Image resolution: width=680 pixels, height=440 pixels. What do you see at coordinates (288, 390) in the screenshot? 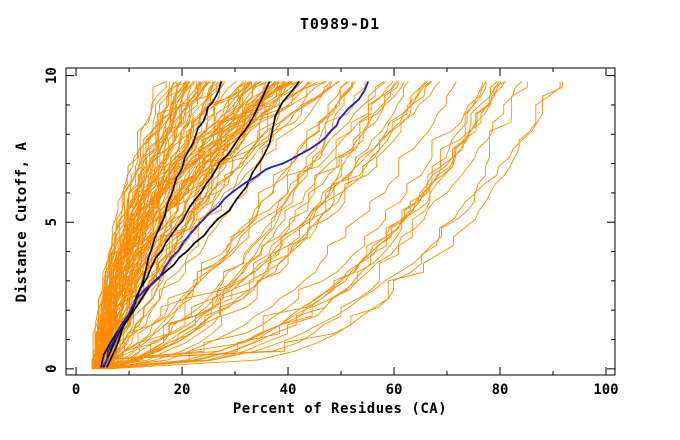
I see `svg-text: 40` at bounding box center [288, 390].